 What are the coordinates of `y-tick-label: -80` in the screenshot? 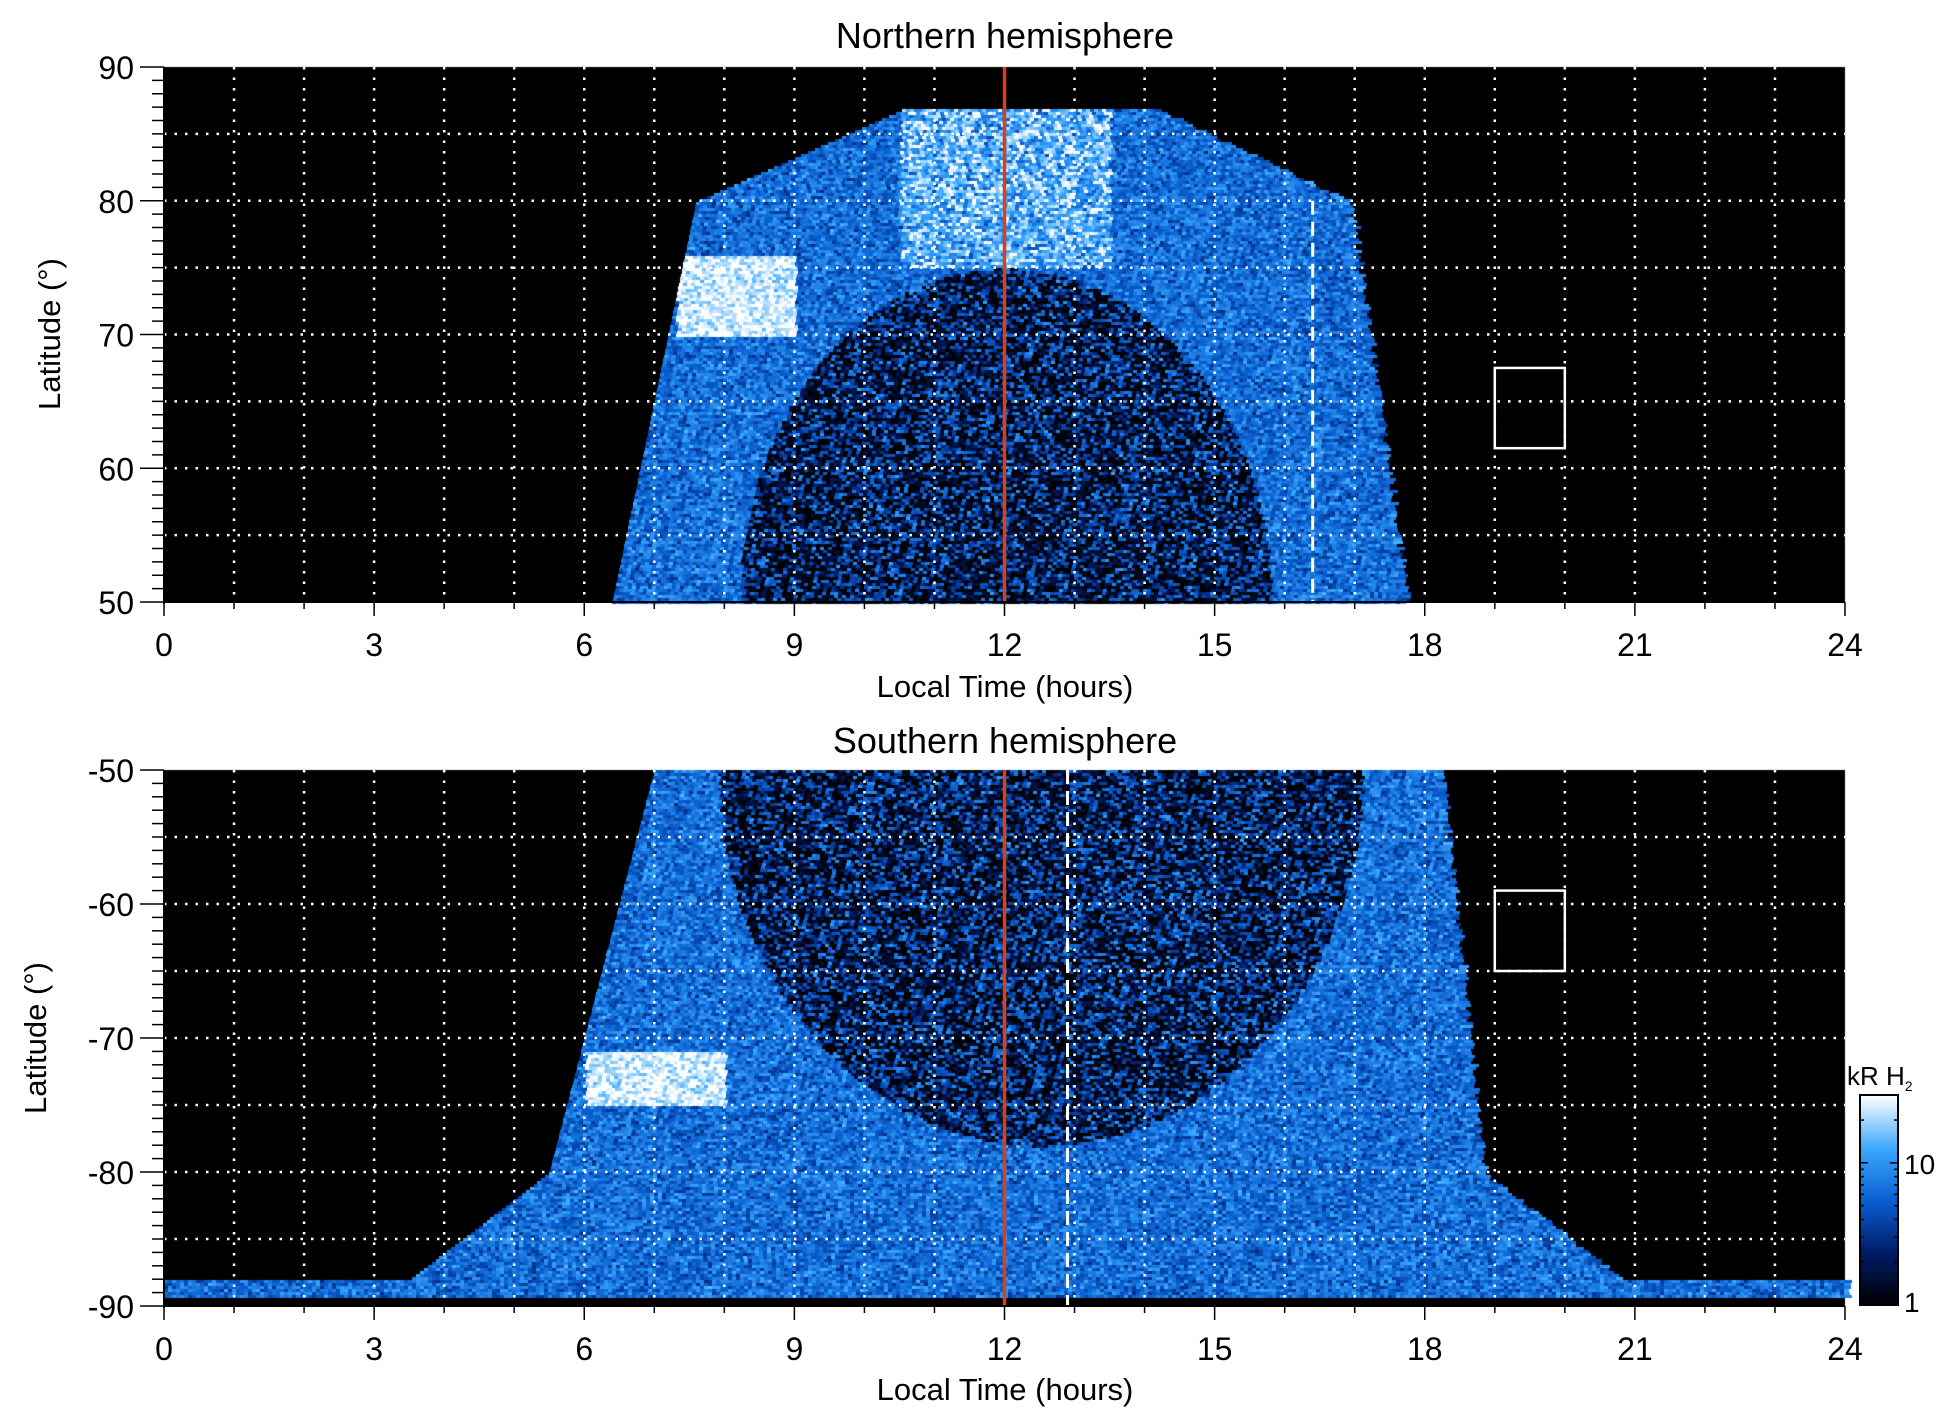 It's located at (111, 1173).